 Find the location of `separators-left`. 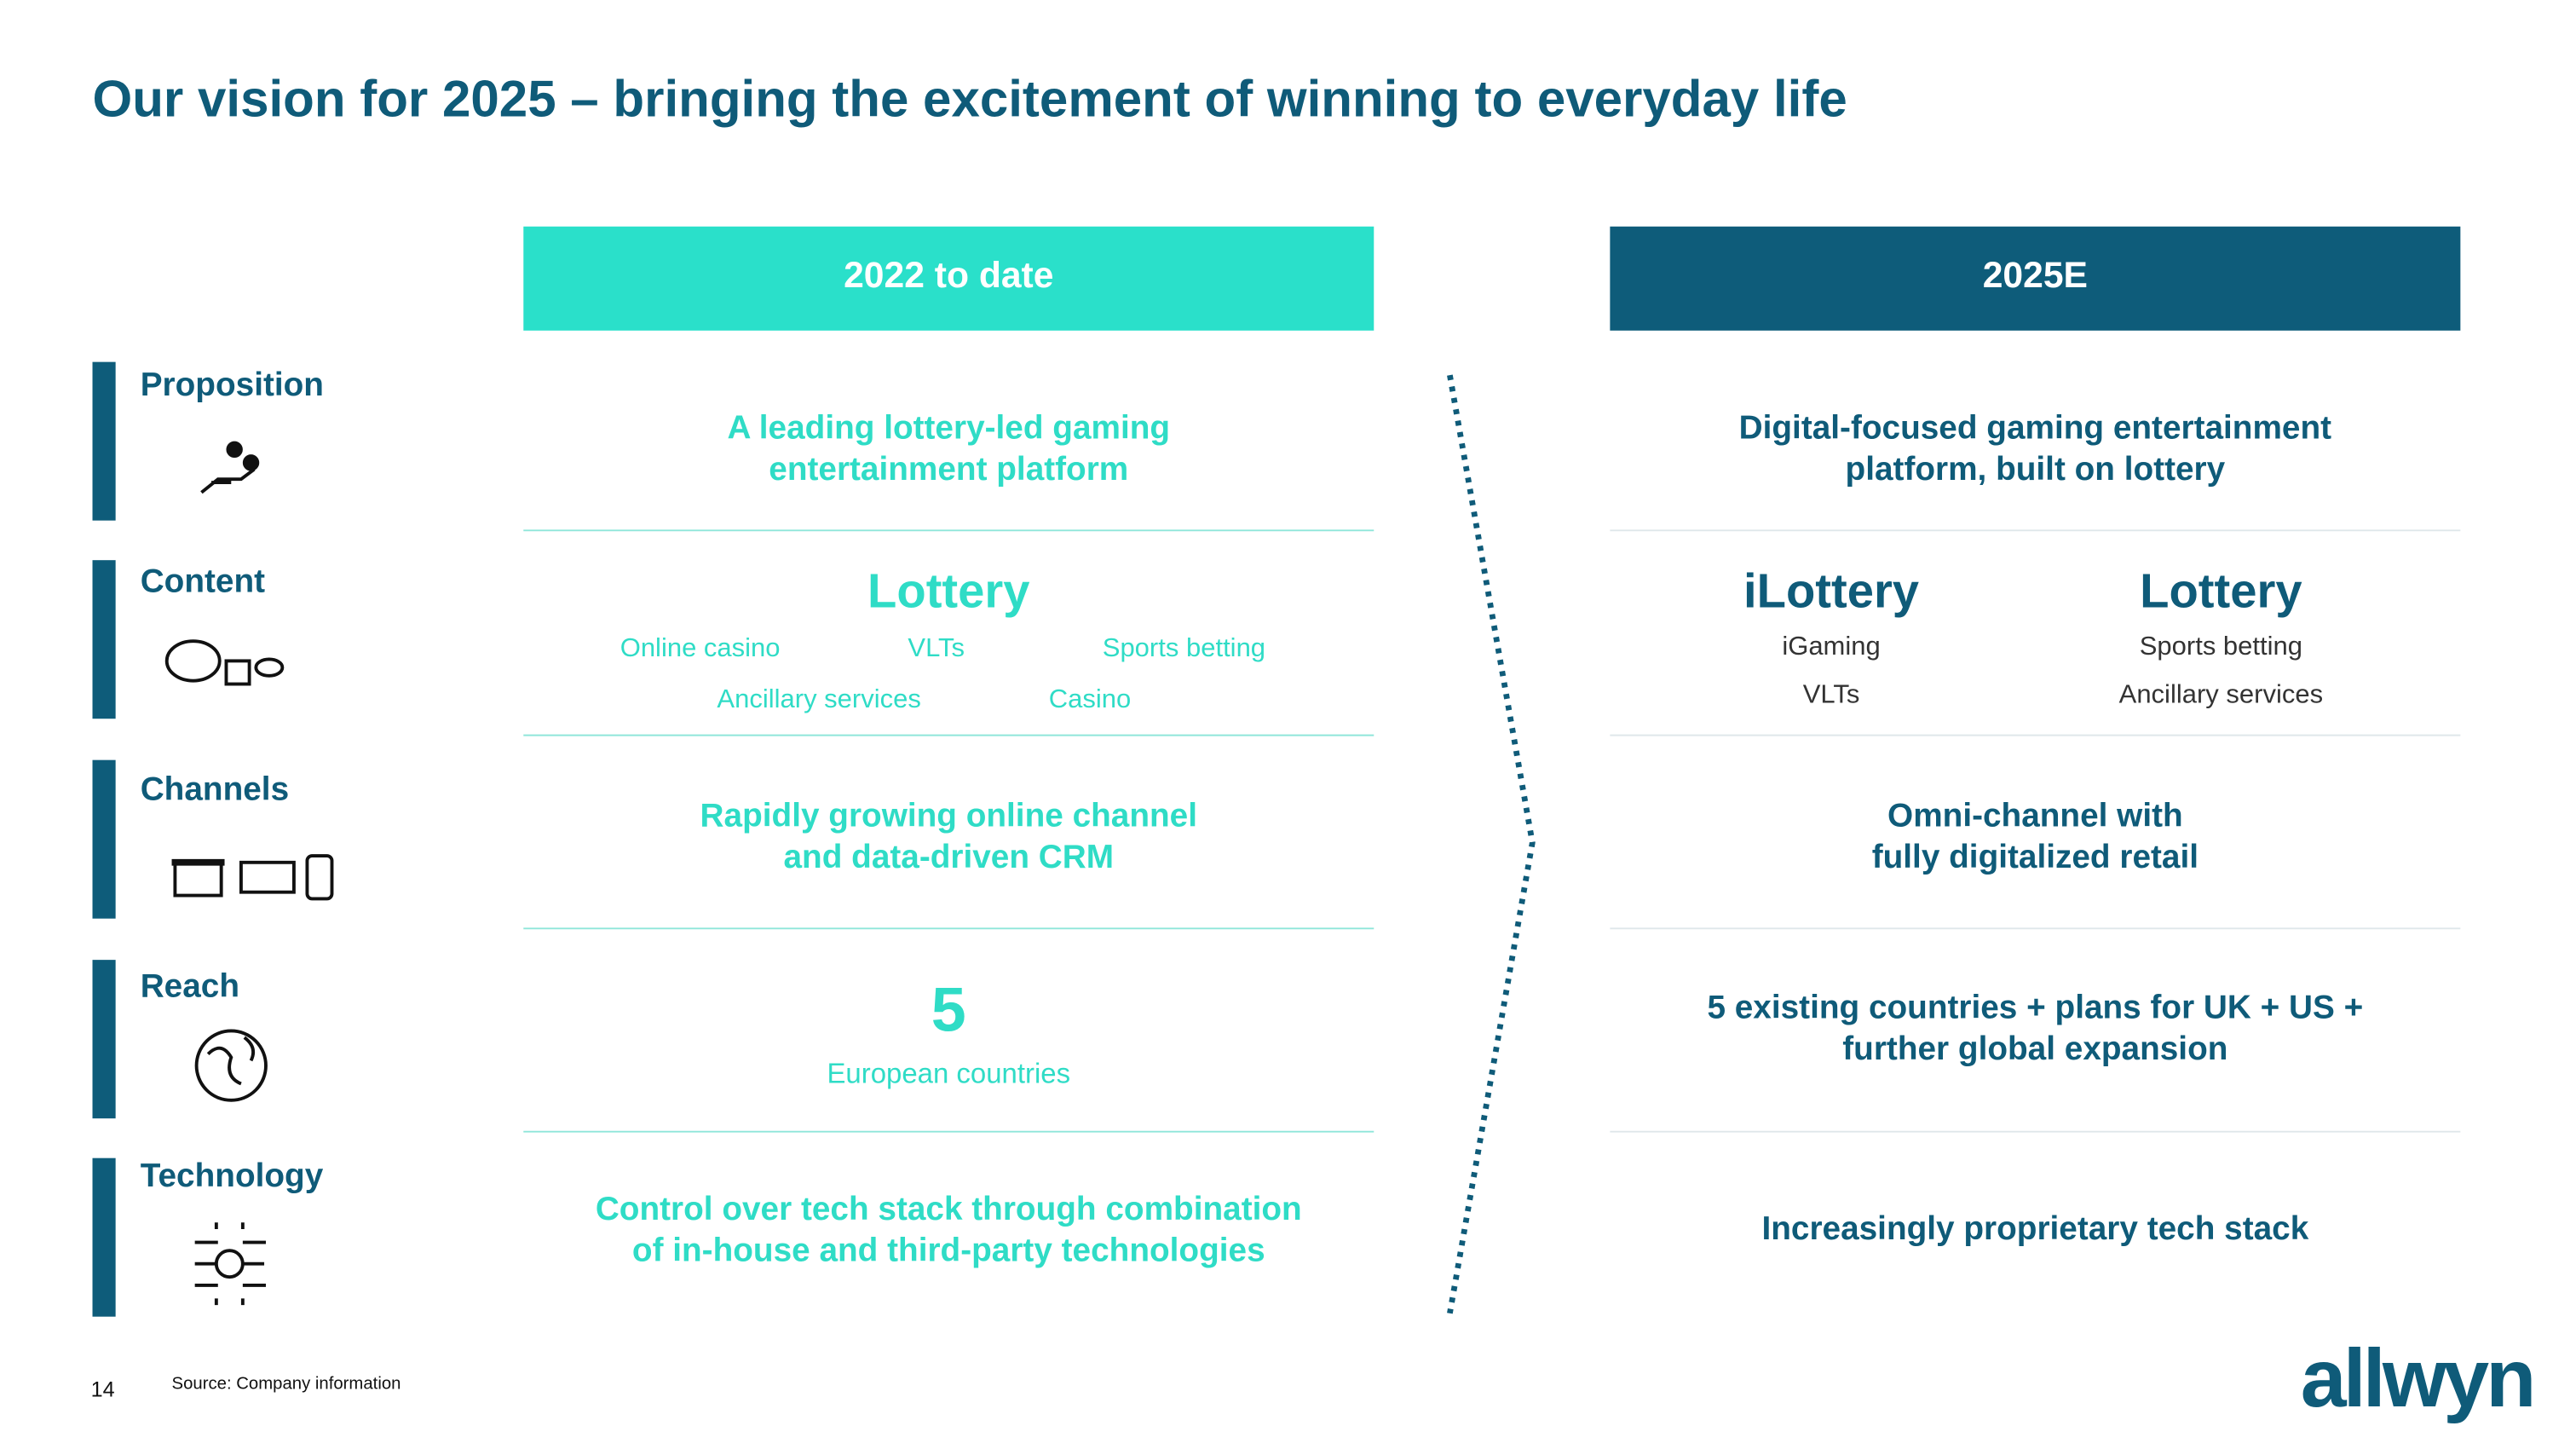

separators-left is located at coordinates (948, 831).